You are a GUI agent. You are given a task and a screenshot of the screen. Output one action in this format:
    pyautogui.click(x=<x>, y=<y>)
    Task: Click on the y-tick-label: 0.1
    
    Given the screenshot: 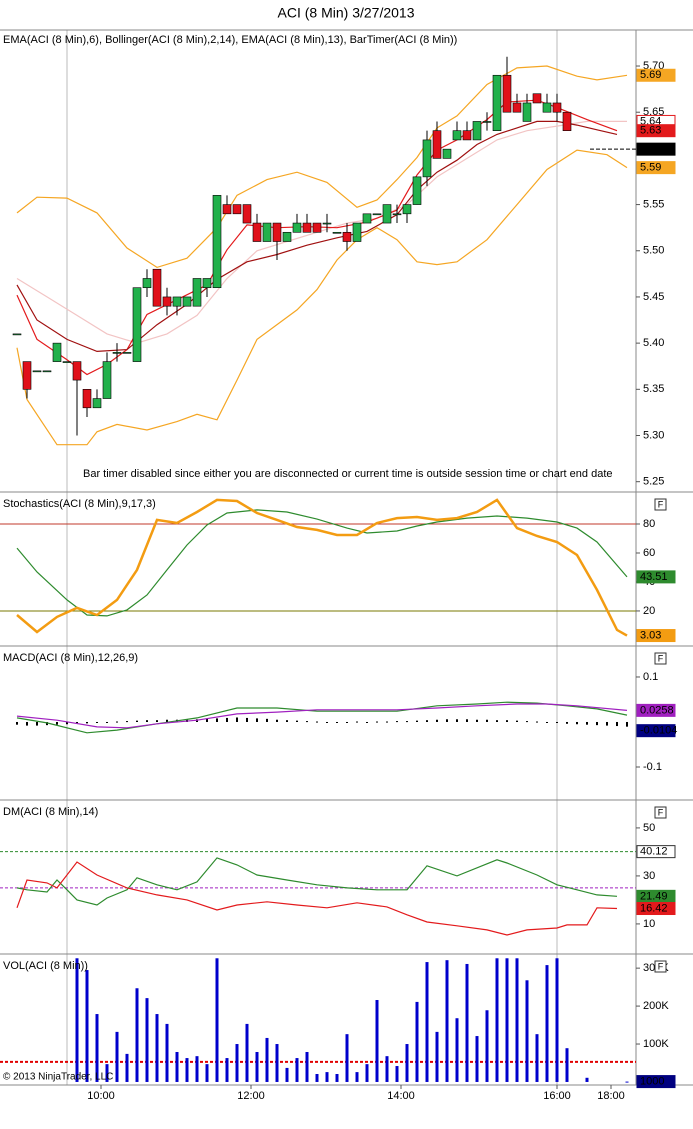 What is the action you would take?
    pyautogui.click(x=650, y=677)
    